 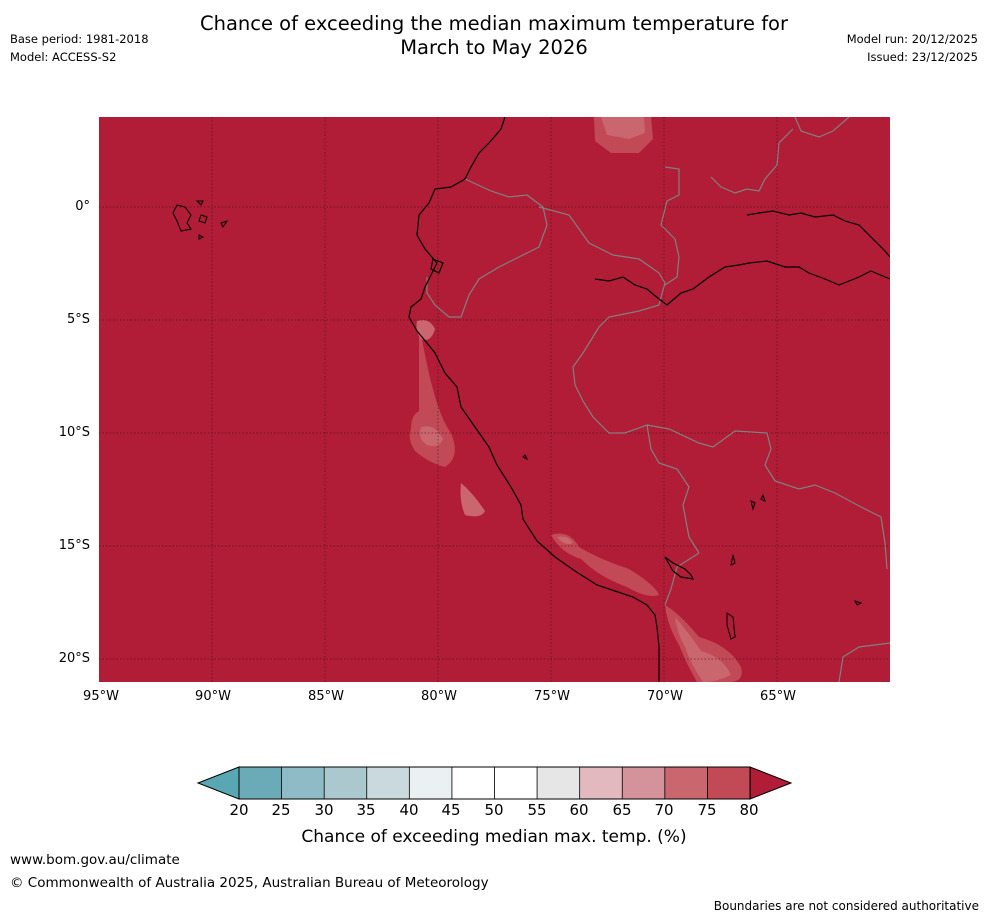 What do you see at coordinates (703, 649) in the screenshot?
I see `patch-altiplano-inner` at bounding box center [703, 649].